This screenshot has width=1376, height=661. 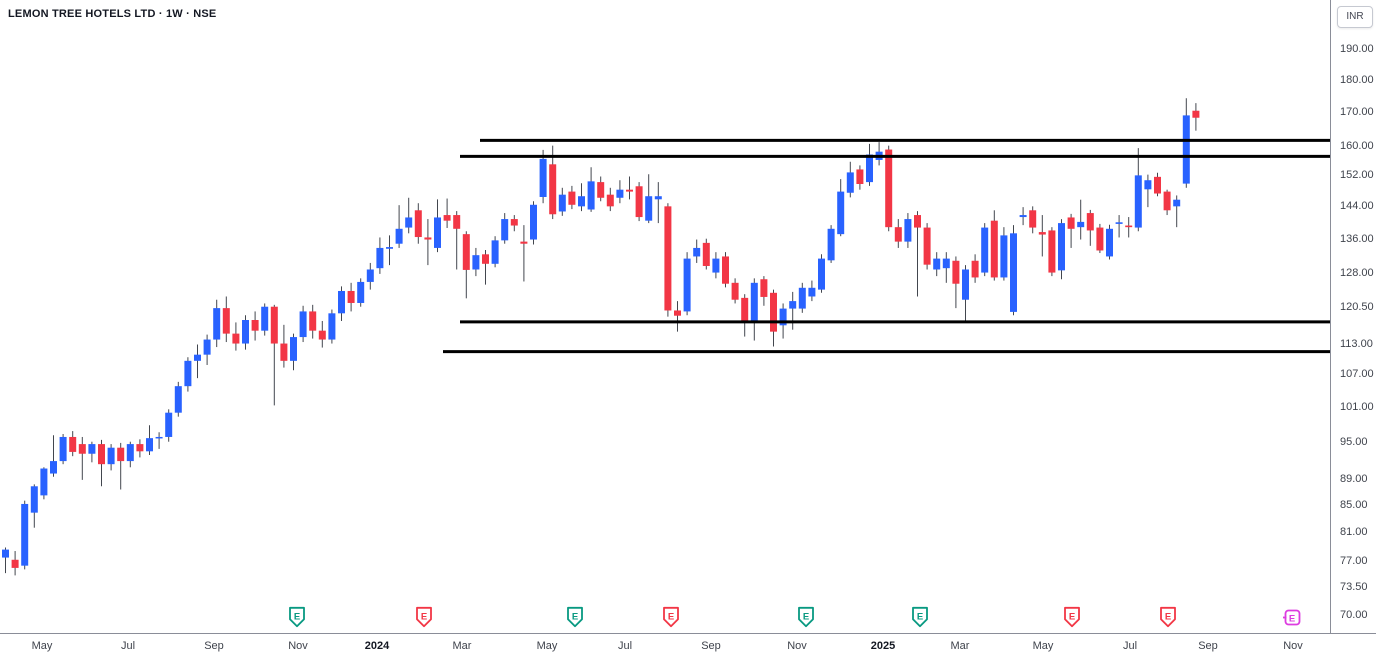 What do you see at coordinates (462, 646) in the screenshot?
I see `time-axis-month-label: Mar` at bounding box center [462, 646].